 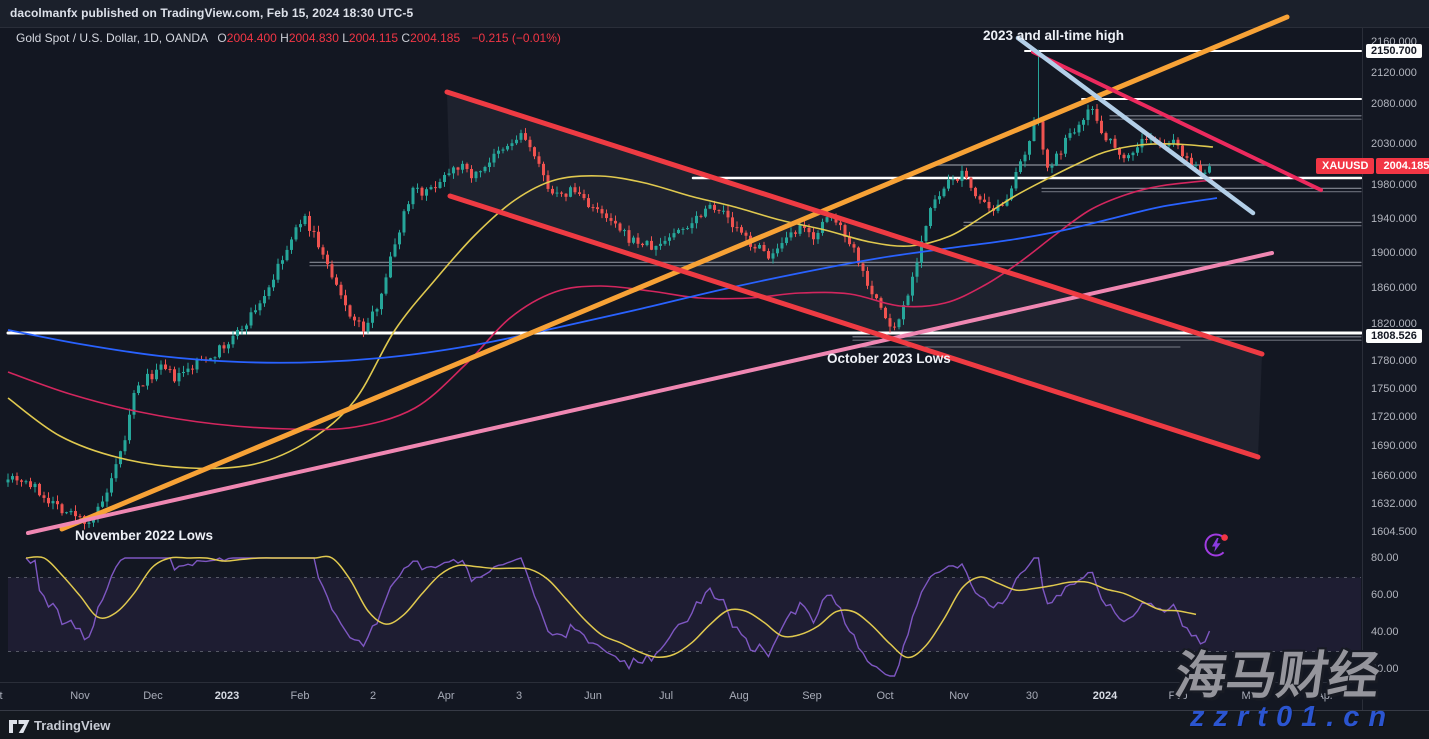 I want to click on time-axis-label: Sep, so click(x=812, y=696).